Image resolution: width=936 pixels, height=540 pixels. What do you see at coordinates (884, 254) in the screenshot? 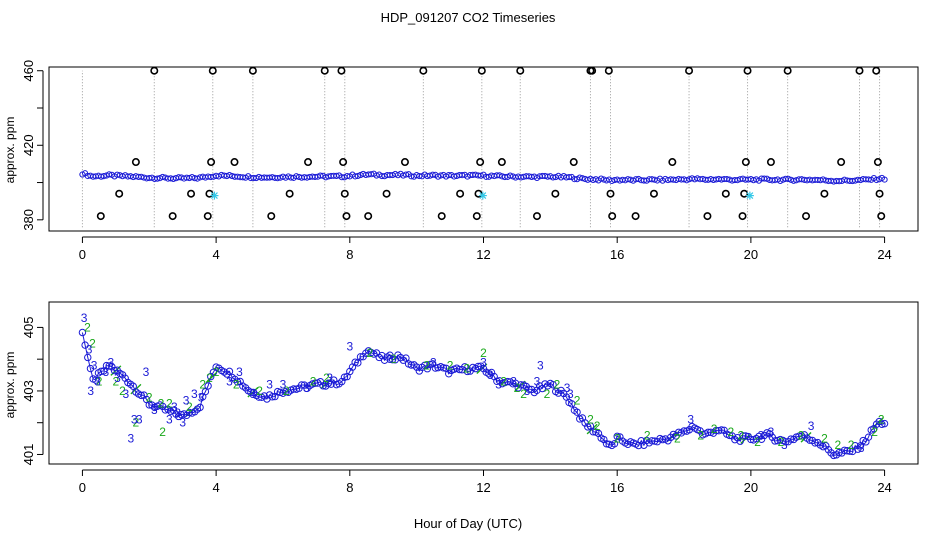
I see `x-tick-label: 24` at bounding box center [884, 254].